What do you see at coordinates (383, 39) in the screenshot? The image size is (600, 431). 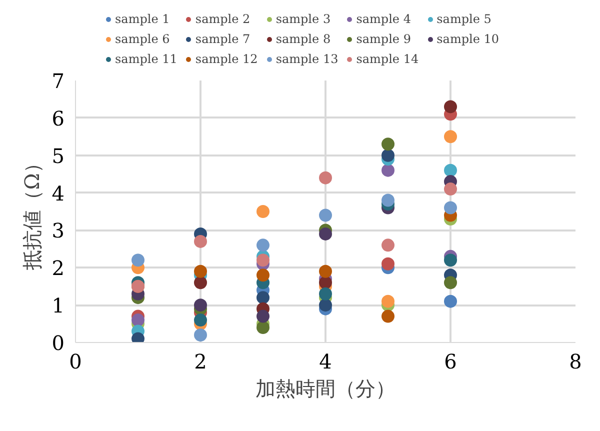 I see `legend-label: sample 9` at bounding box center [383, 39].